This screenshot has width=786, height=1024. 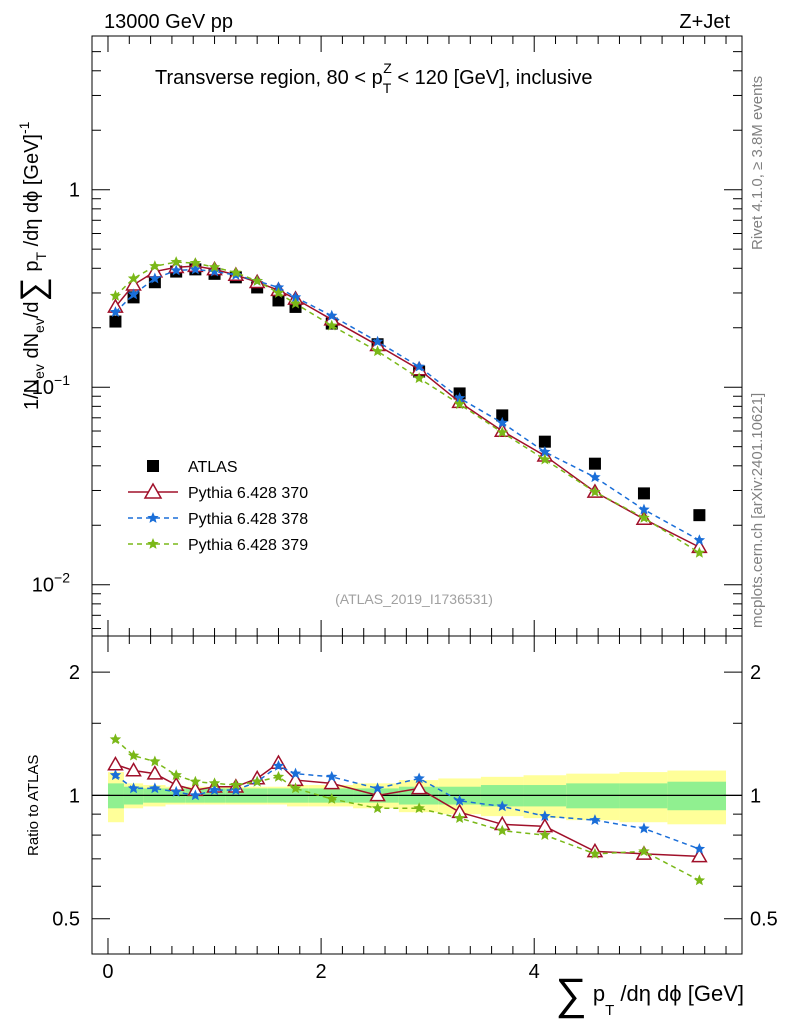 I want to click on x-tick-label: 0, so click(x=107, y=972).